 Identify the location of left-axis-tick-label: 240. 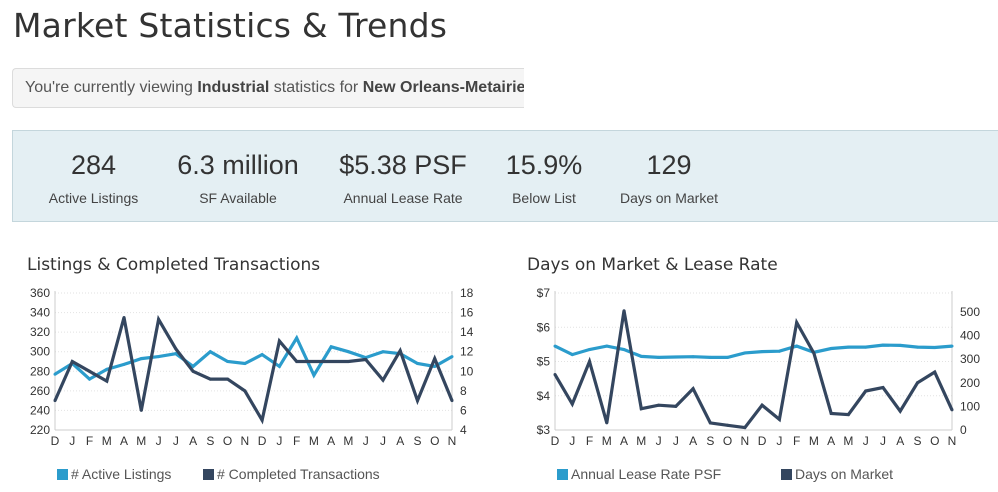
(40, 410).